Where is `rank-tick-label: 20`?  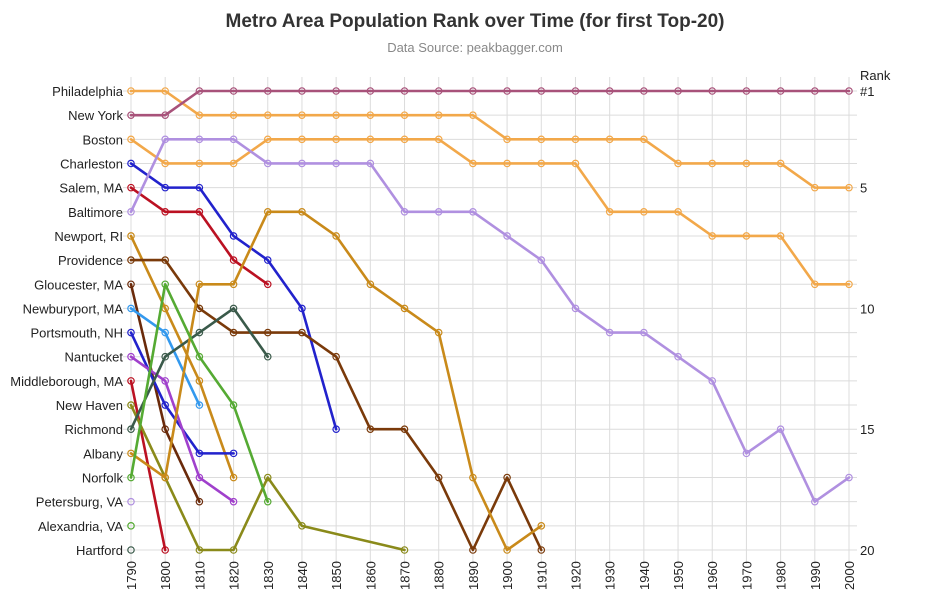 rank-tick-label: 20 is located at coordinates (867, 550).